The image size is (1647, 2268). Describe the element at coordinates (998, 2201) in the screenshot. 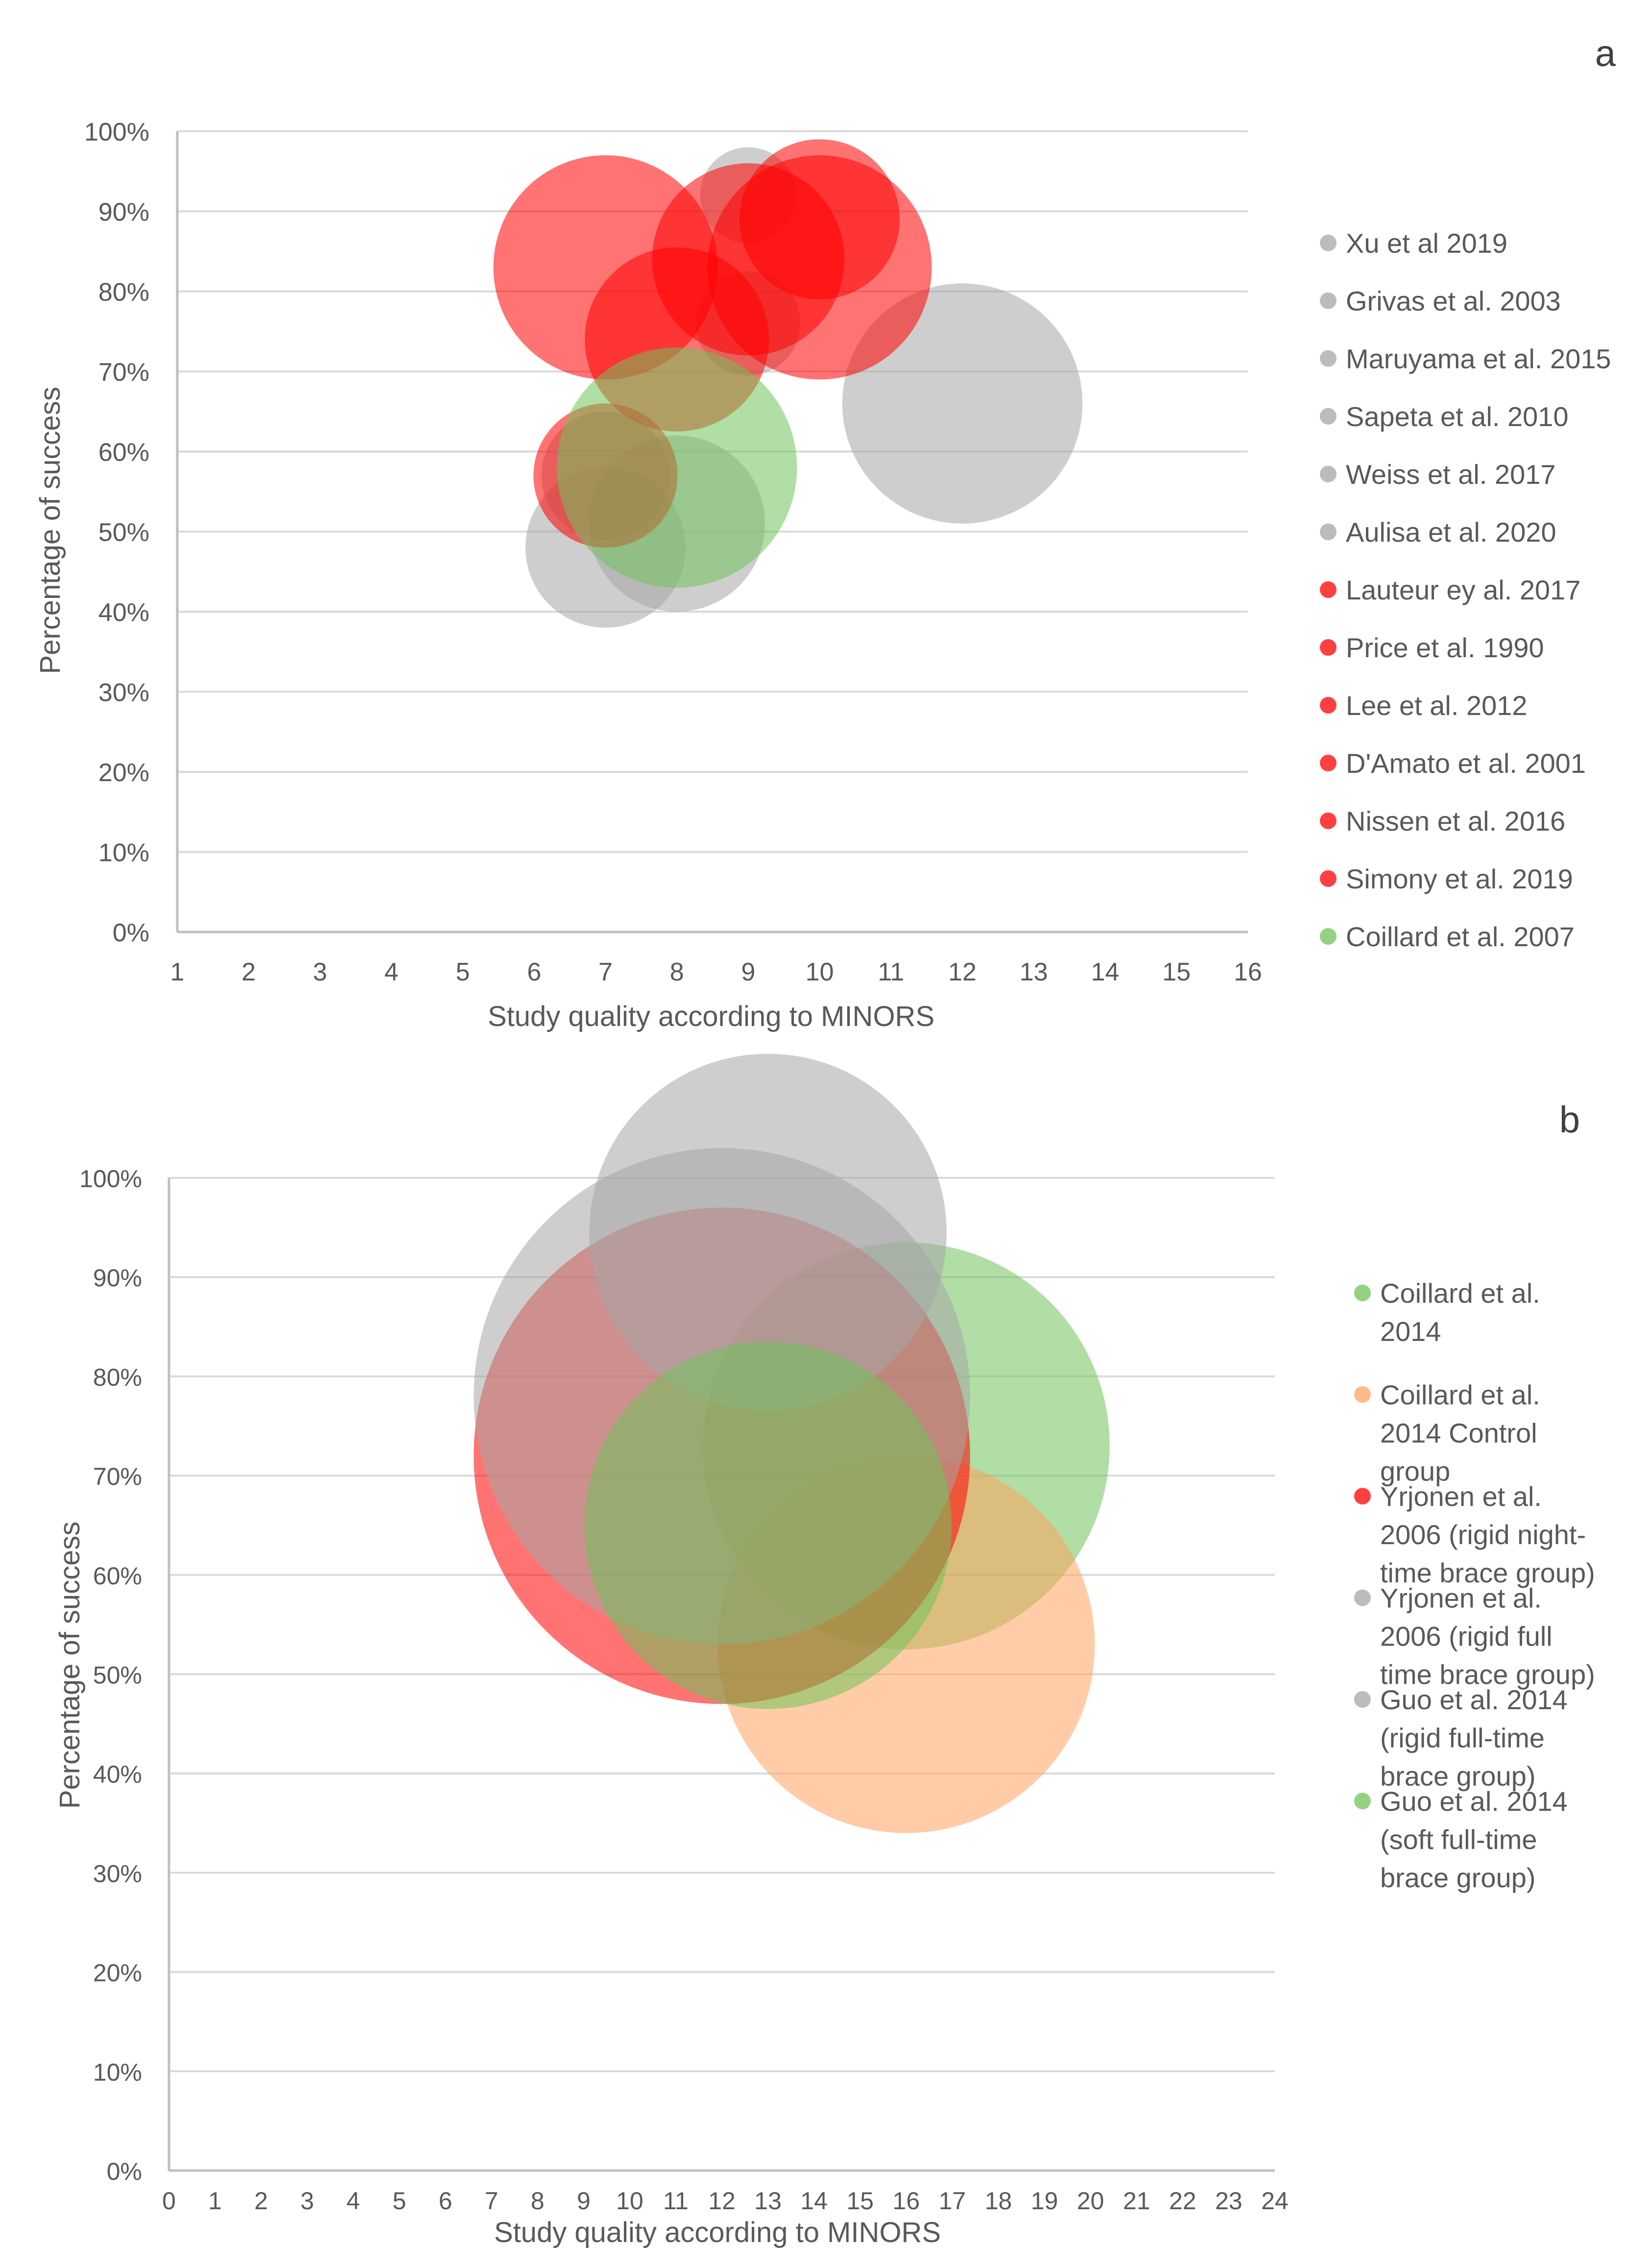

I see `x-tick-label: 18` at that location.